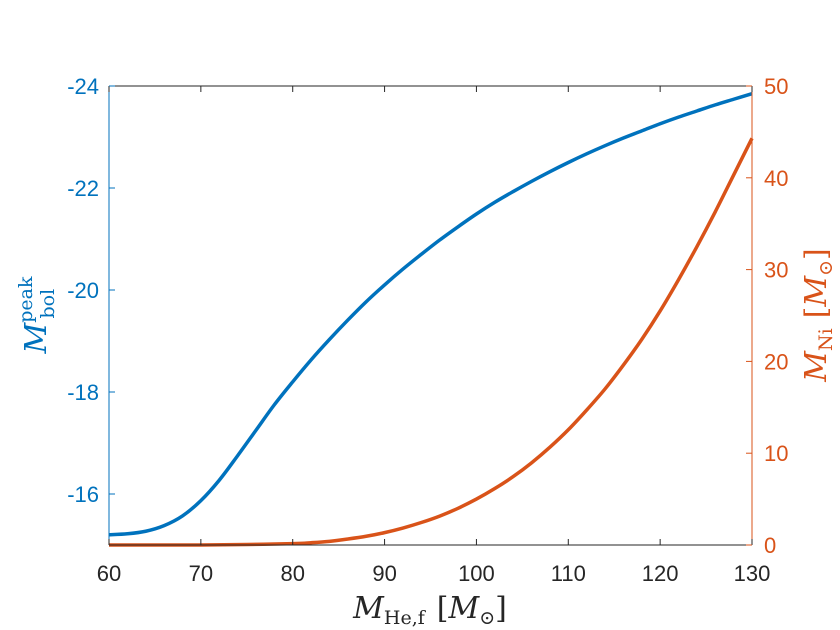 The height and width of the screenshot is (630, 840). I want to click on x-axis-title-unit-main: M, so click(463, 608).